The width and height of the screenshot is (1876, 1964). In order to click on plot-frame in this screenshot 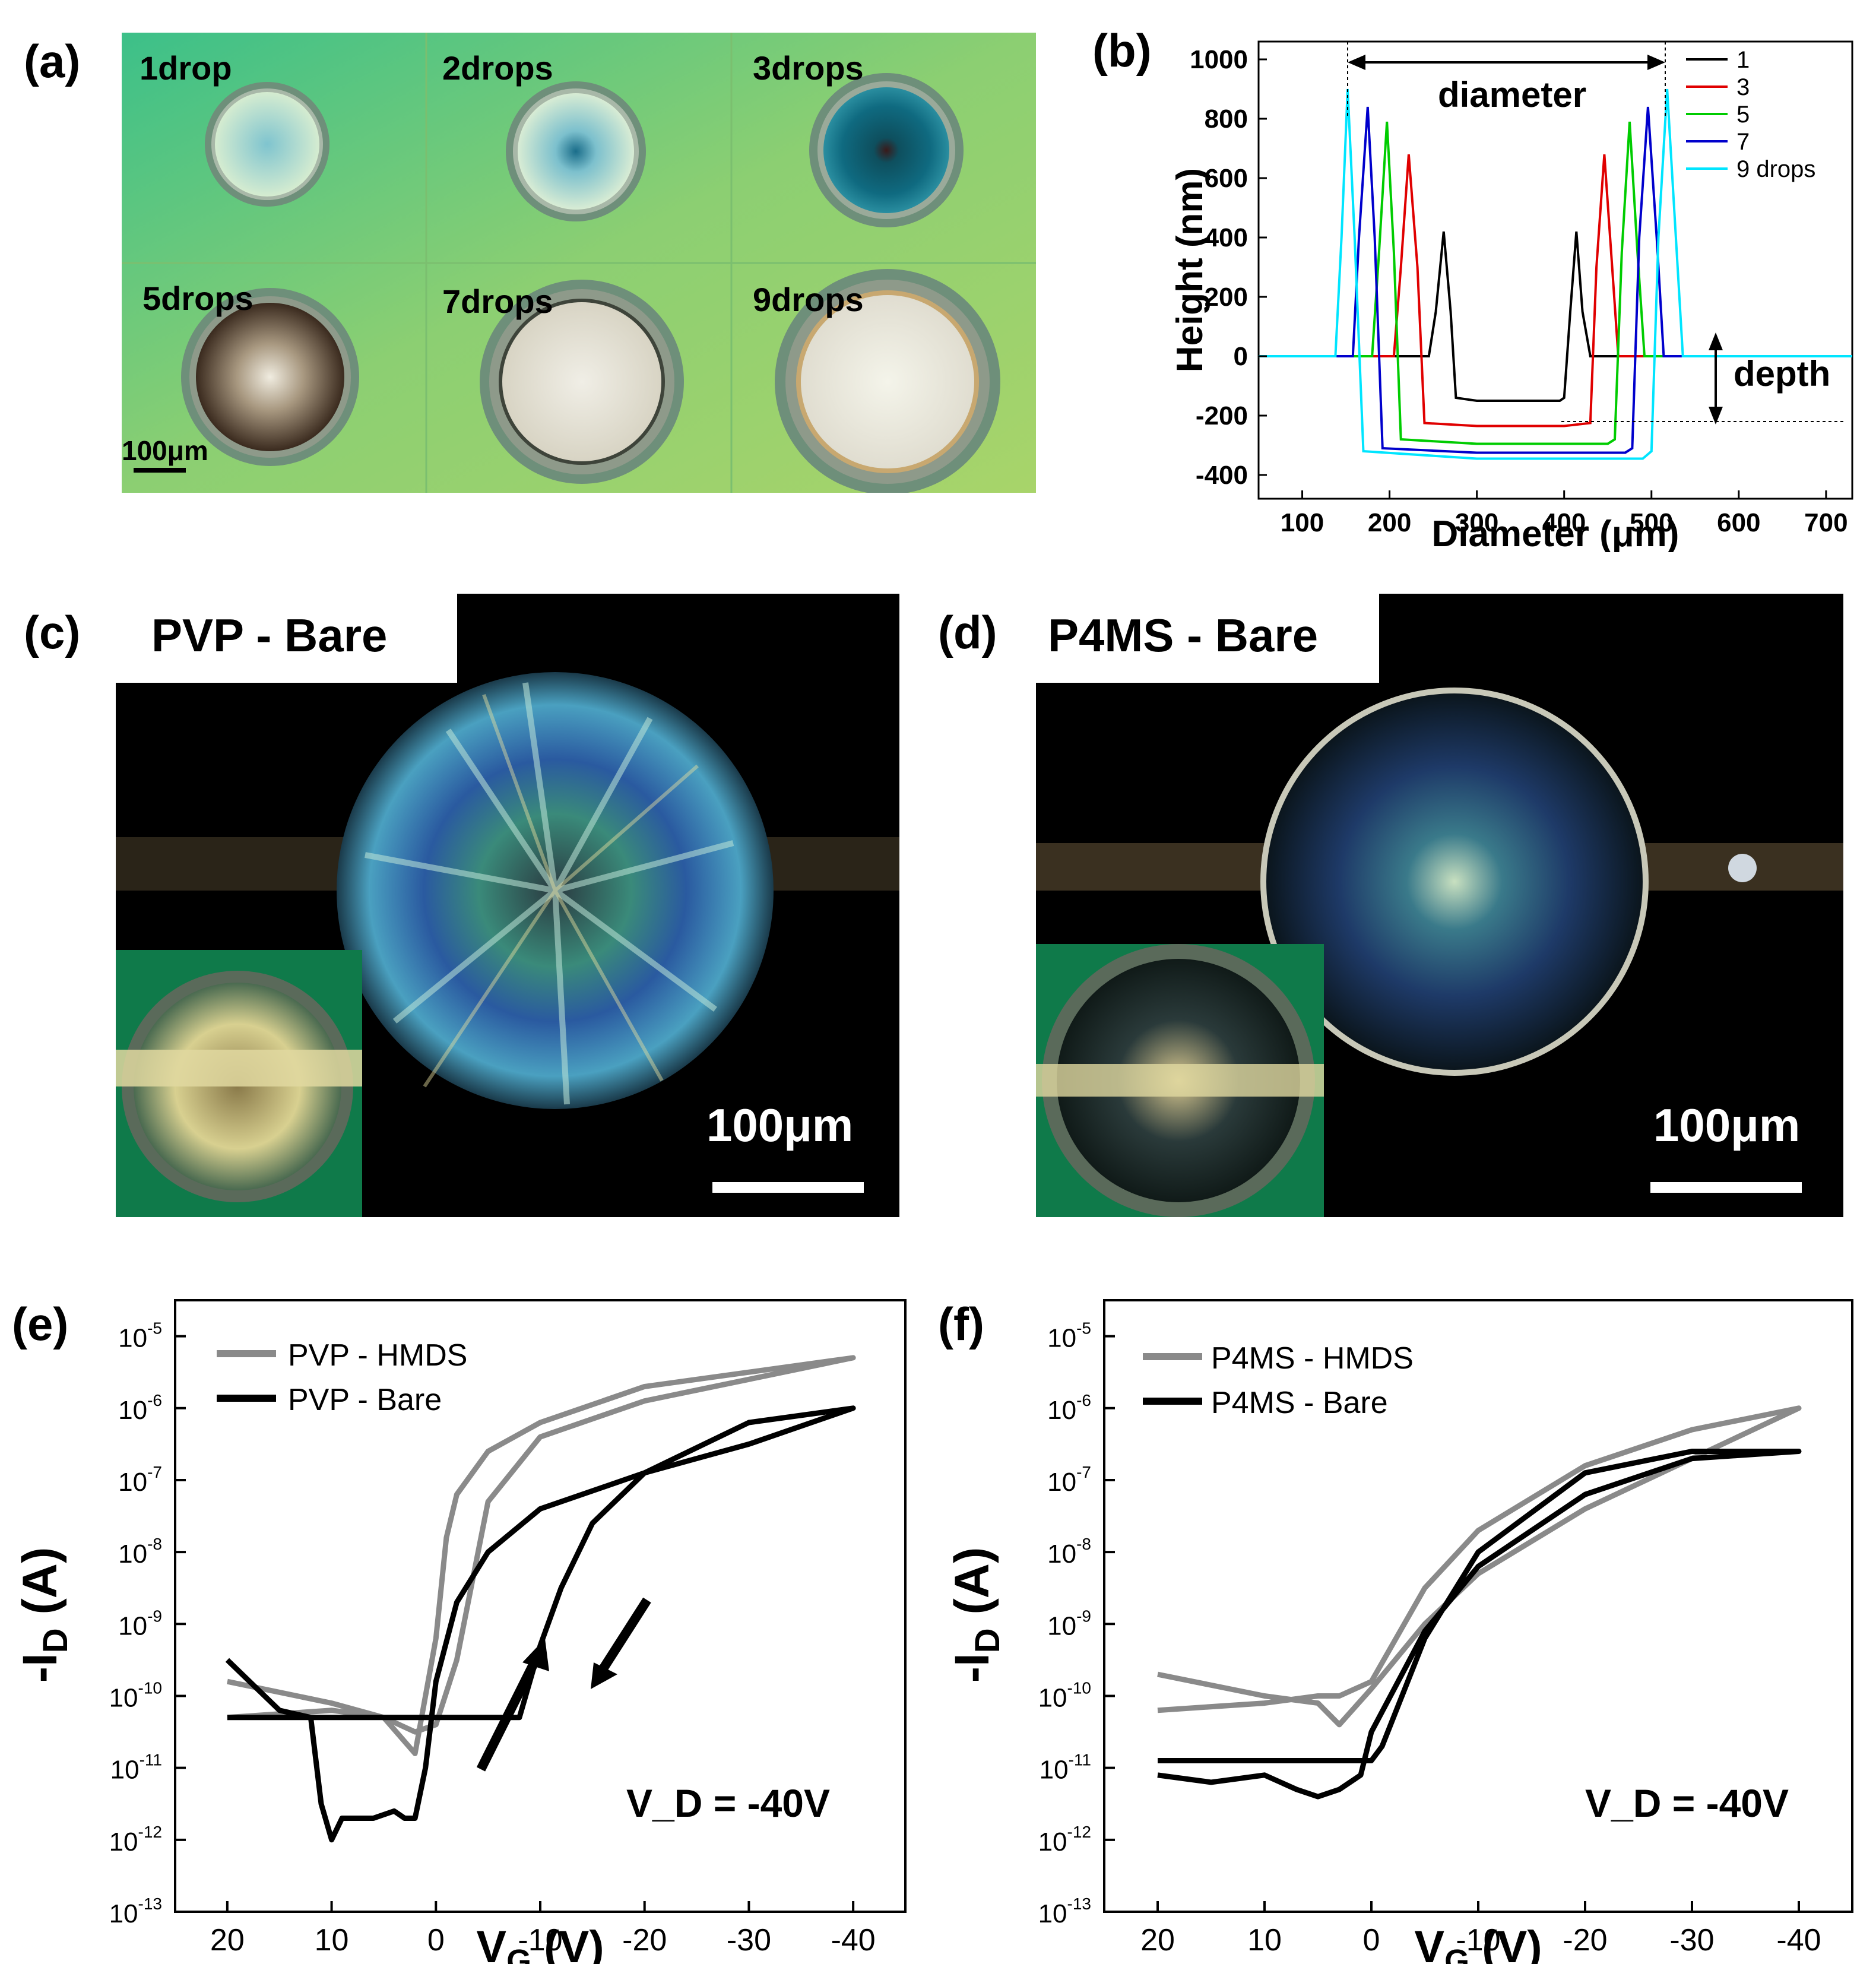, I will do `click(1555, 270)`.